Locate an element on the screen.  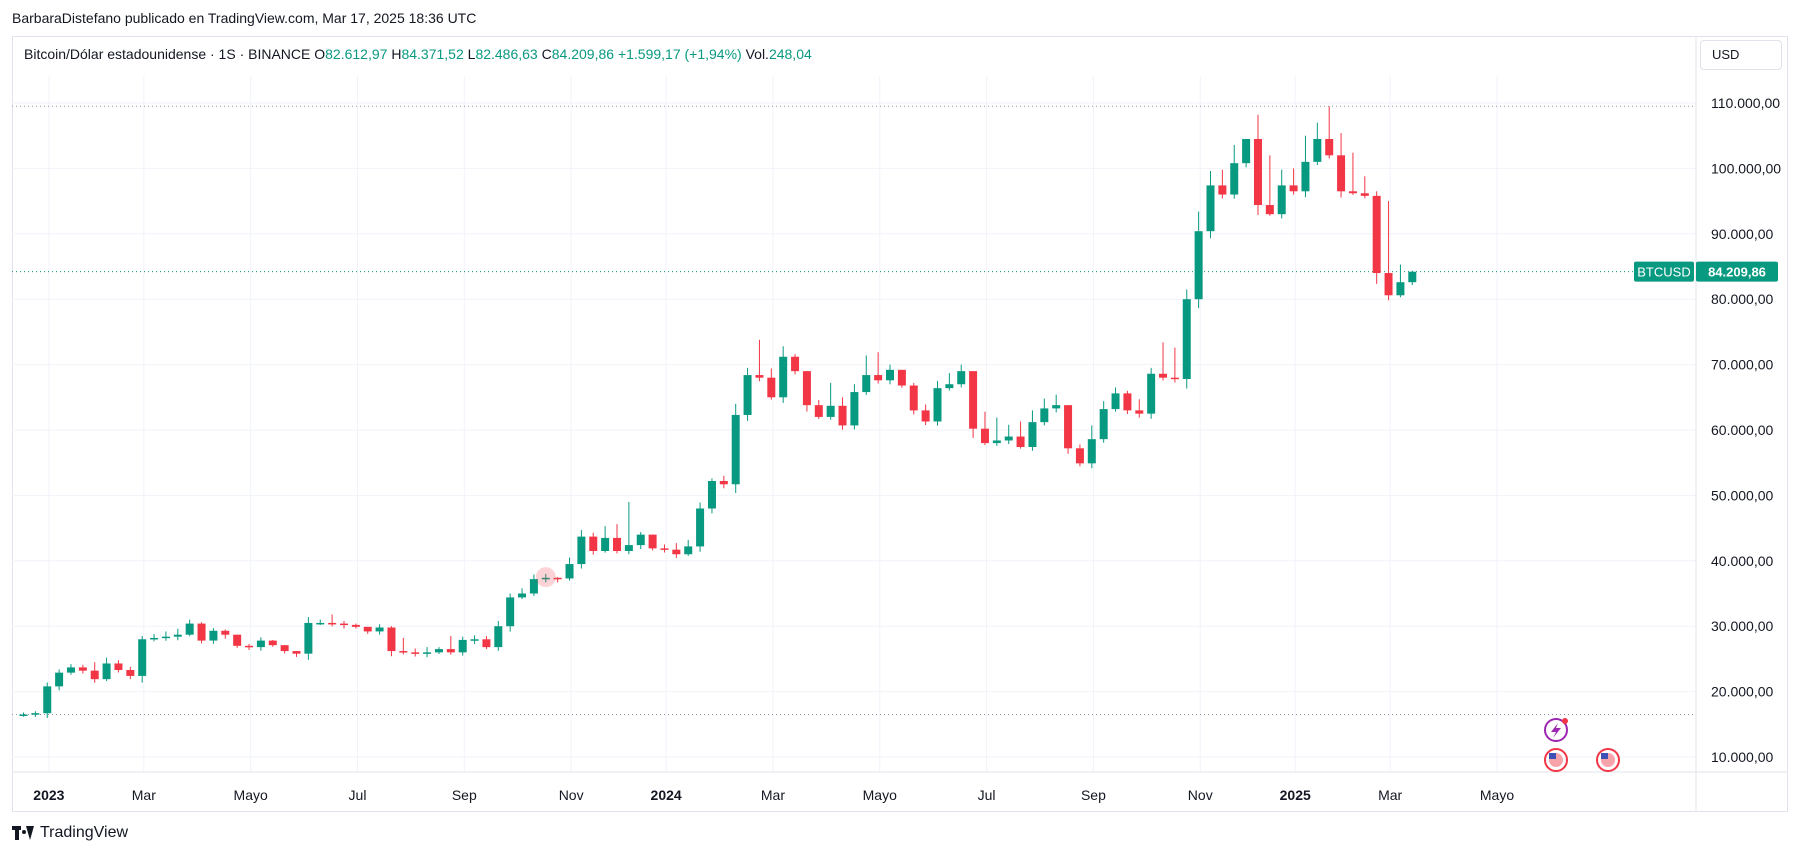
footer-brand: TradingView is located at coordinates (70, 833).